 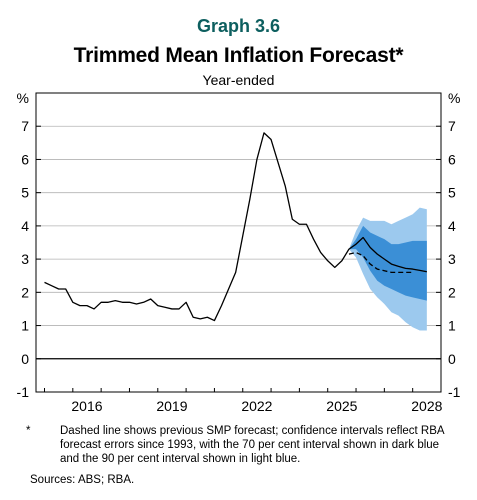 What do you see at coordinates (25, 126) in the screenshot?
I see `y-tick-label-left: 7` at bounding box center [25, 126].